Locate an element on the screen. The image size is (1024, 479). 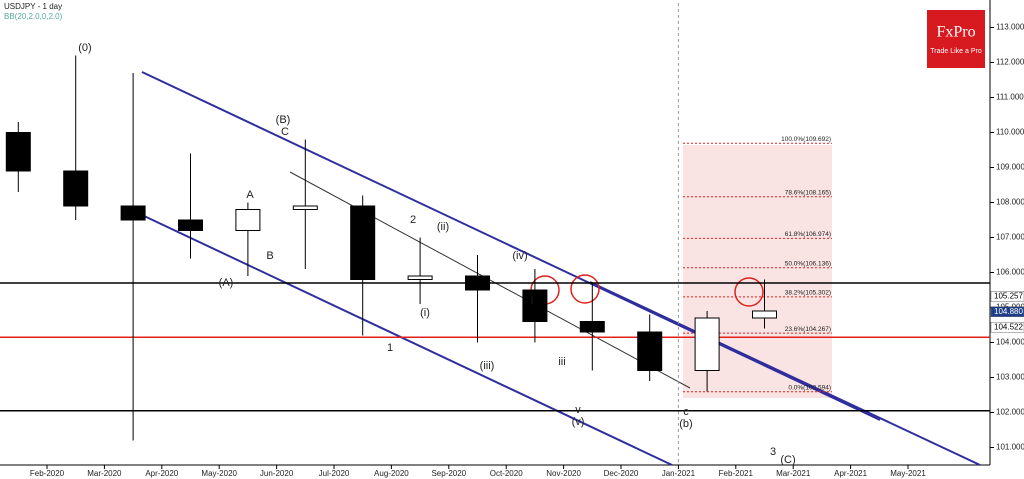
y-tick-label: 107.000 is located at coordinates (1010, 237).